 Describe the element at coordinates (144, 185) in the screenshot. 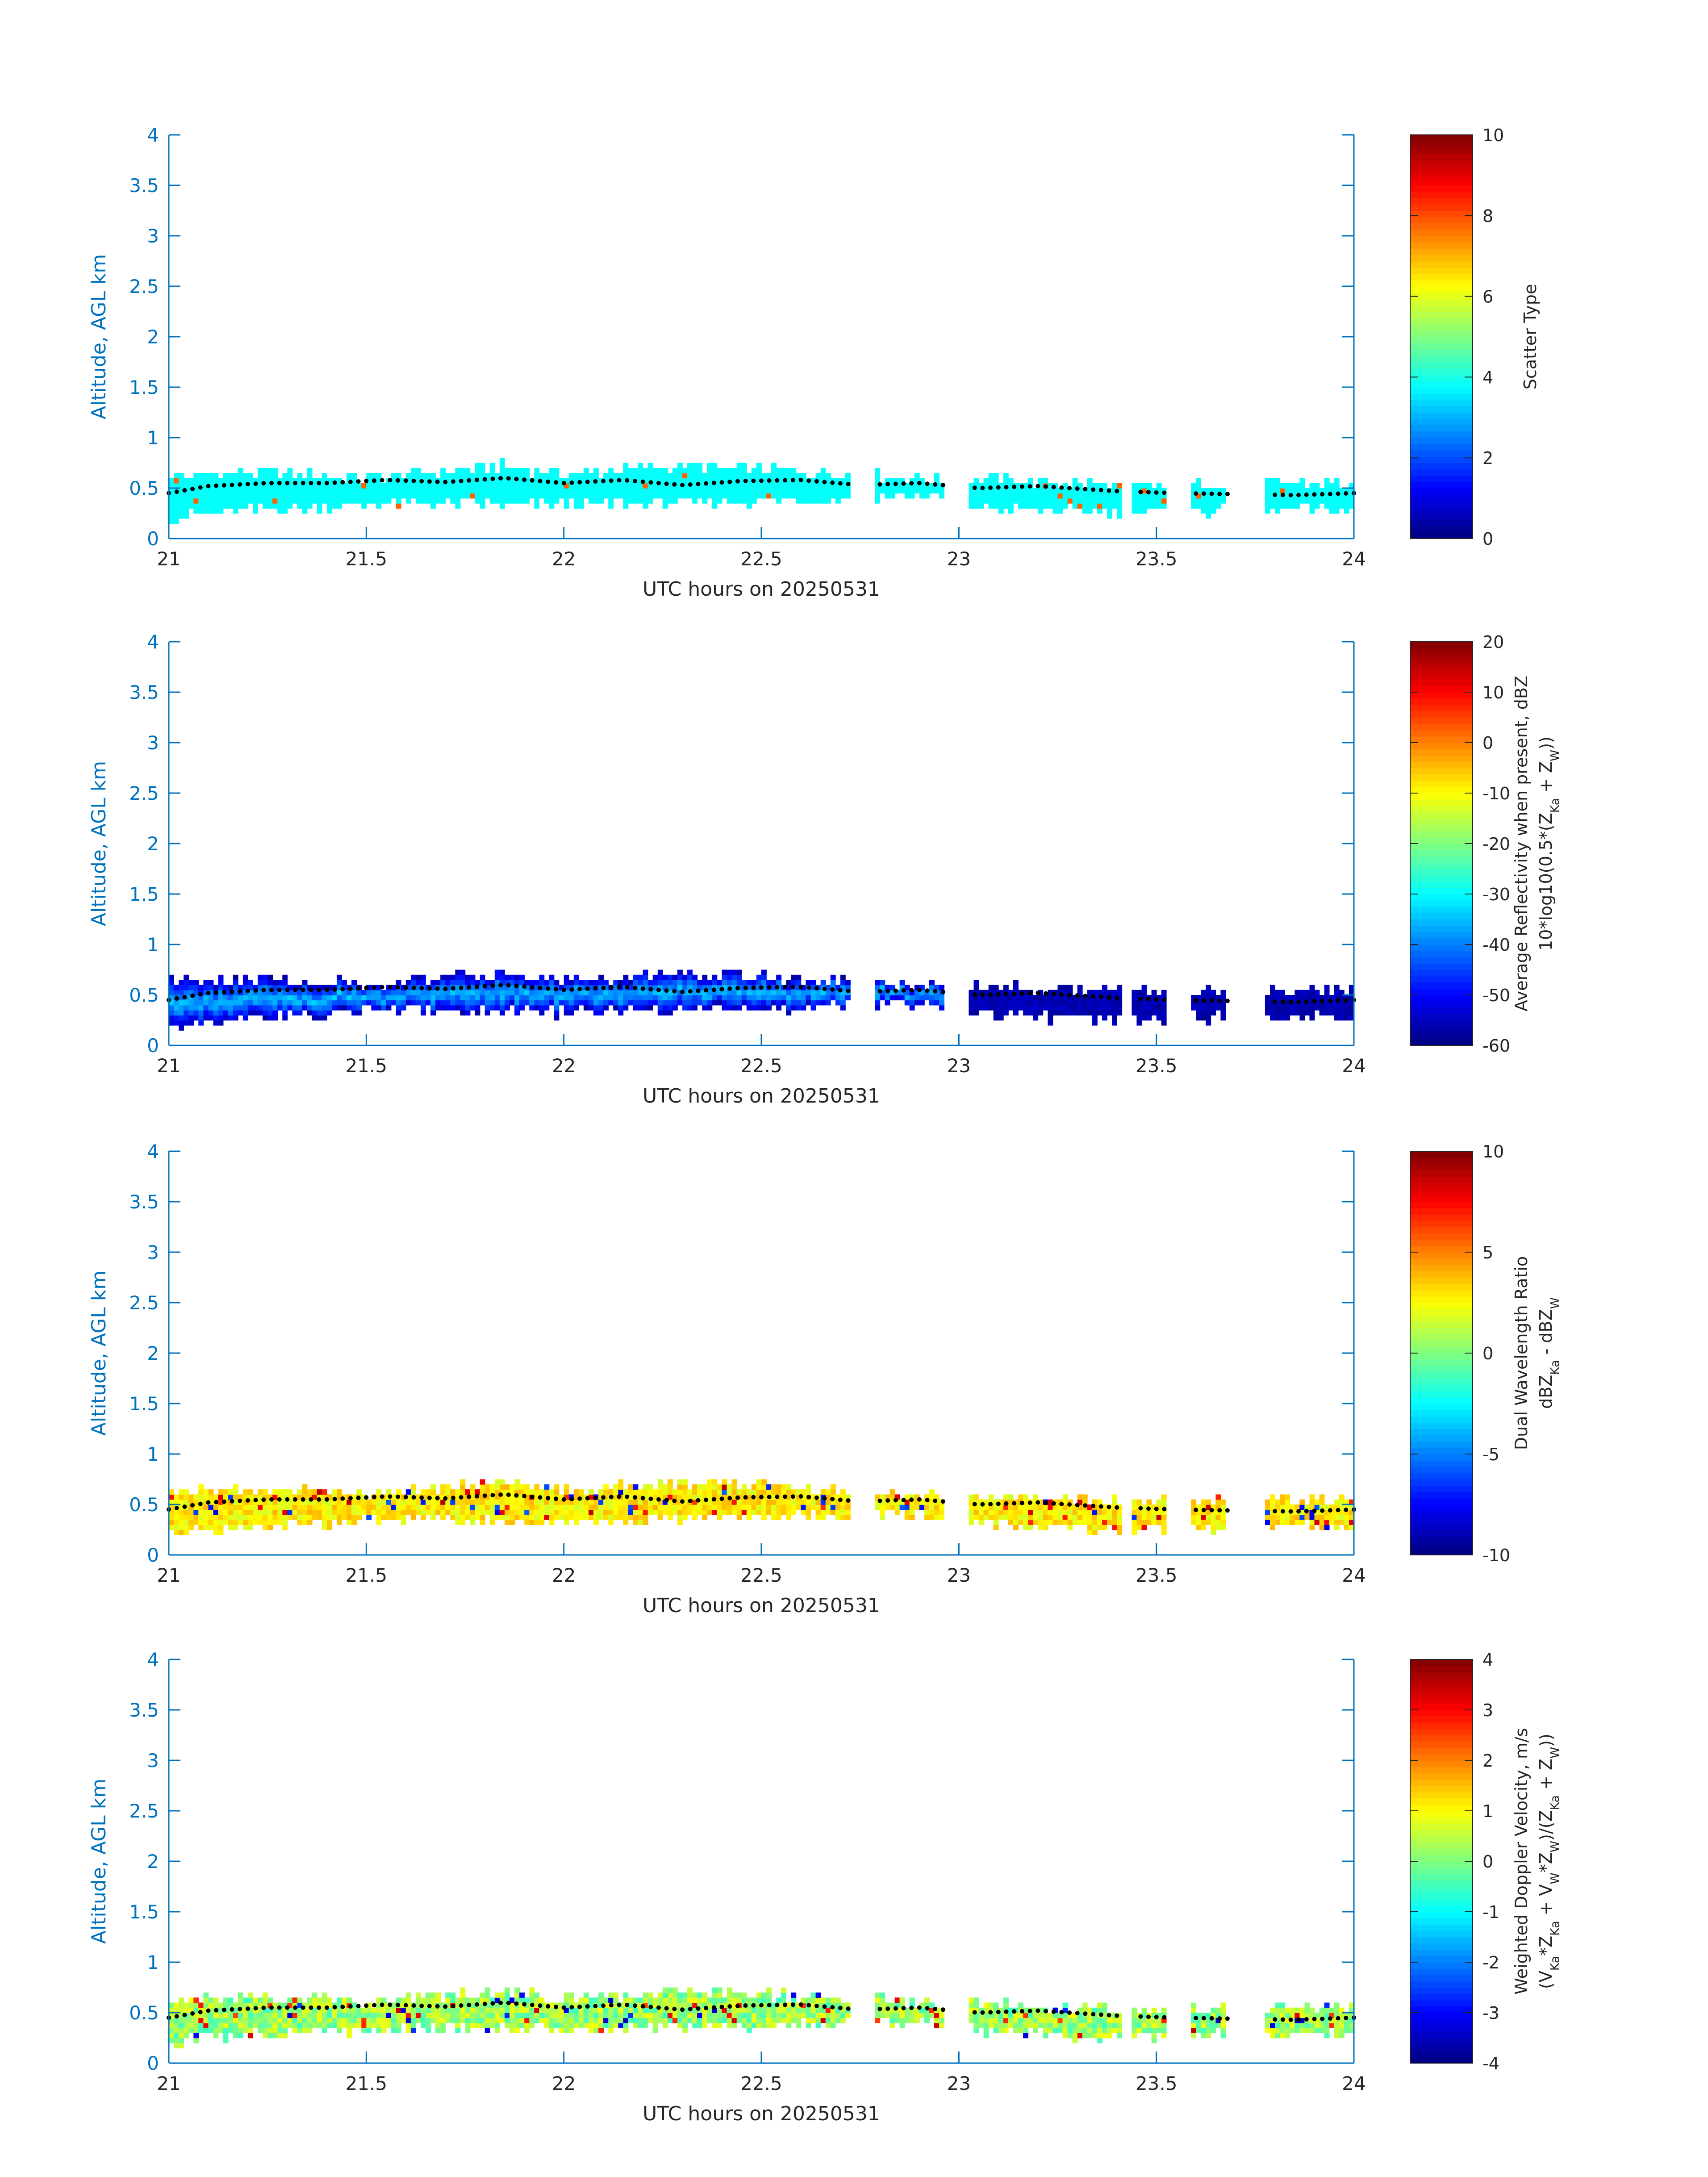

I see `y-tick-label: 3.5` at that location.